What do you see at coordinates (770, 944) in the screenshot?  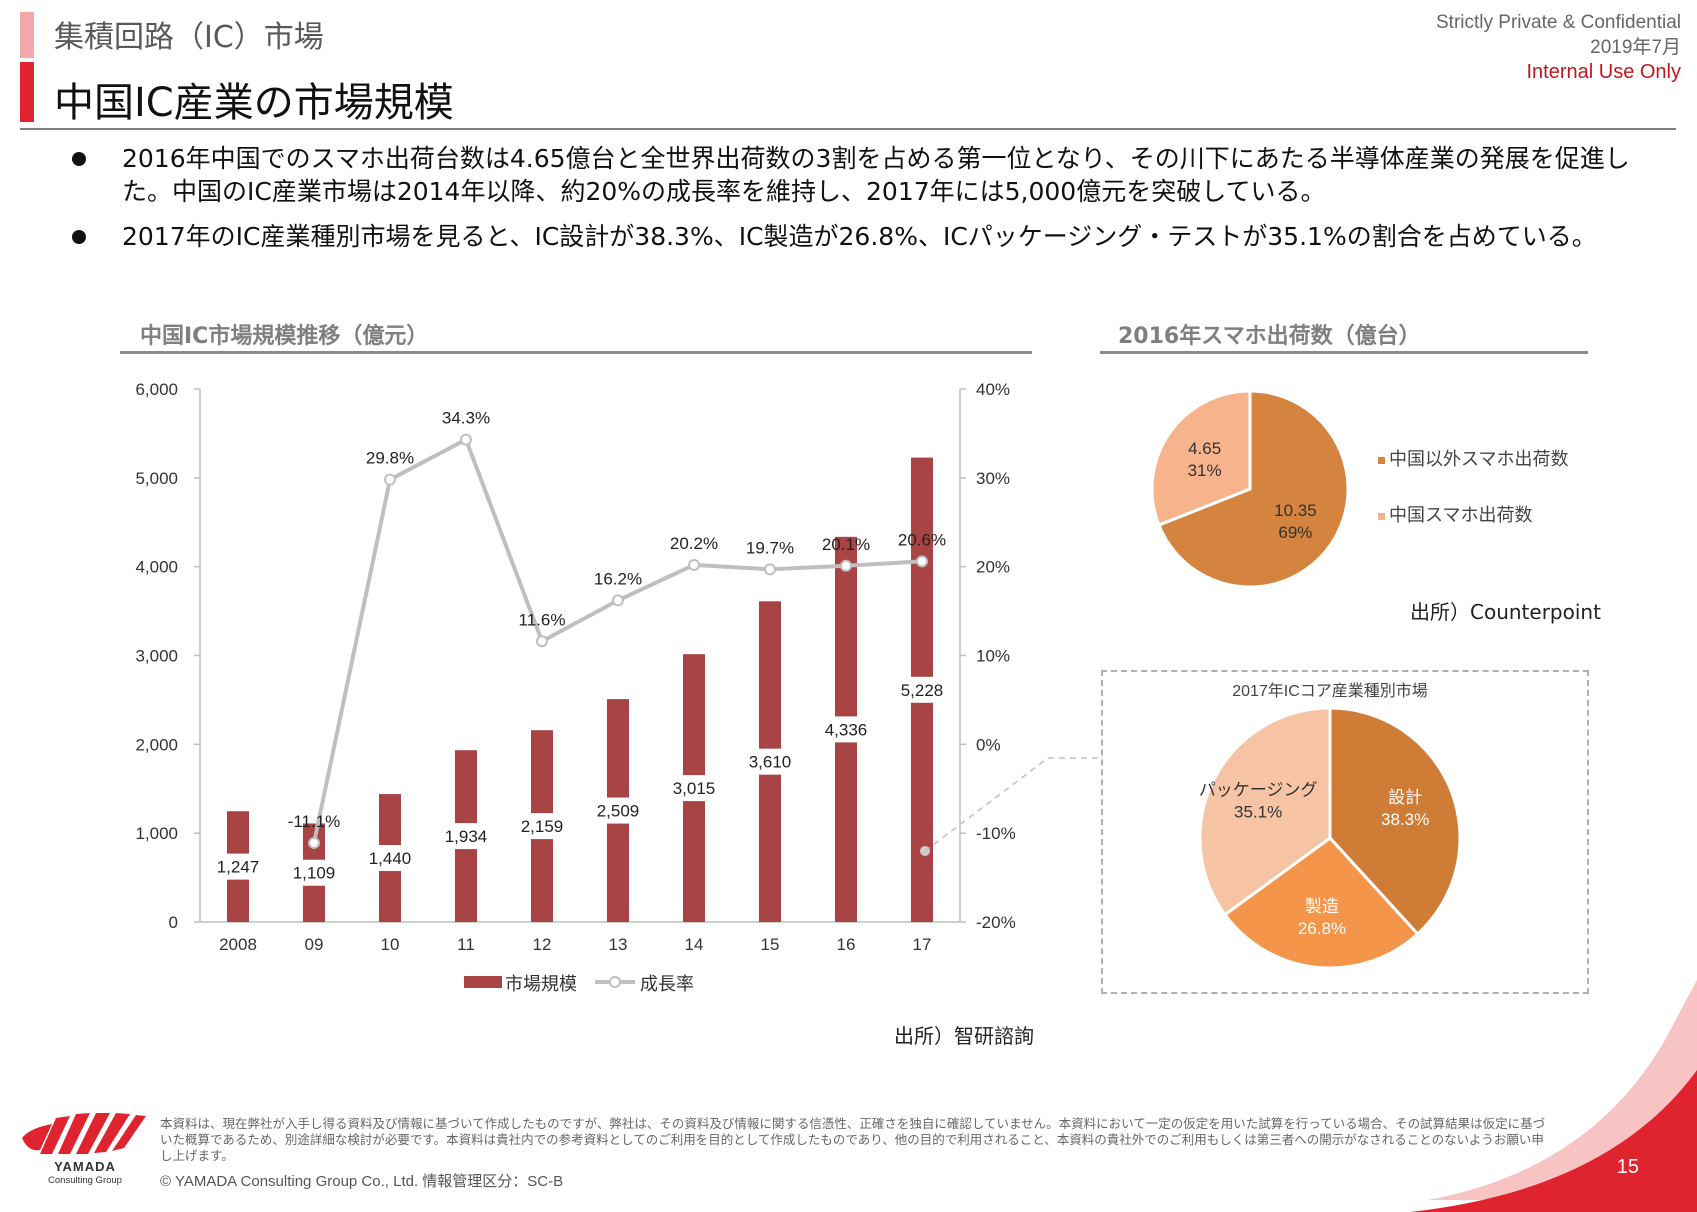 I see `x-tick-label: 15` at bounding box center [770, 944].